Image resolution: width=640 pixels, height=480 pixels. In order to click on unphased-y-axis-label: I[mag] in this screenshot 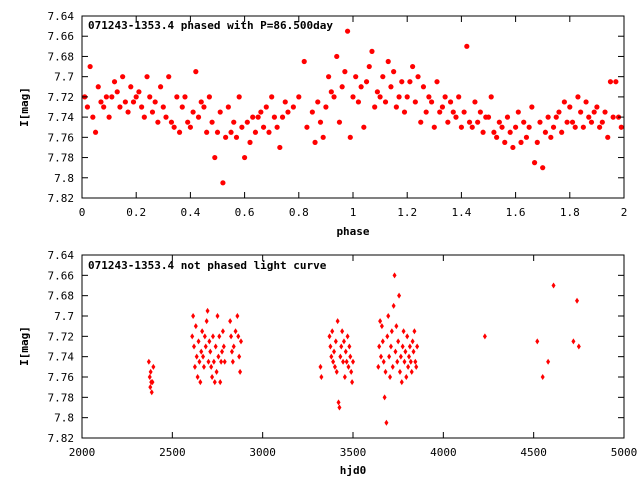, I will do `click(24, 346)`.